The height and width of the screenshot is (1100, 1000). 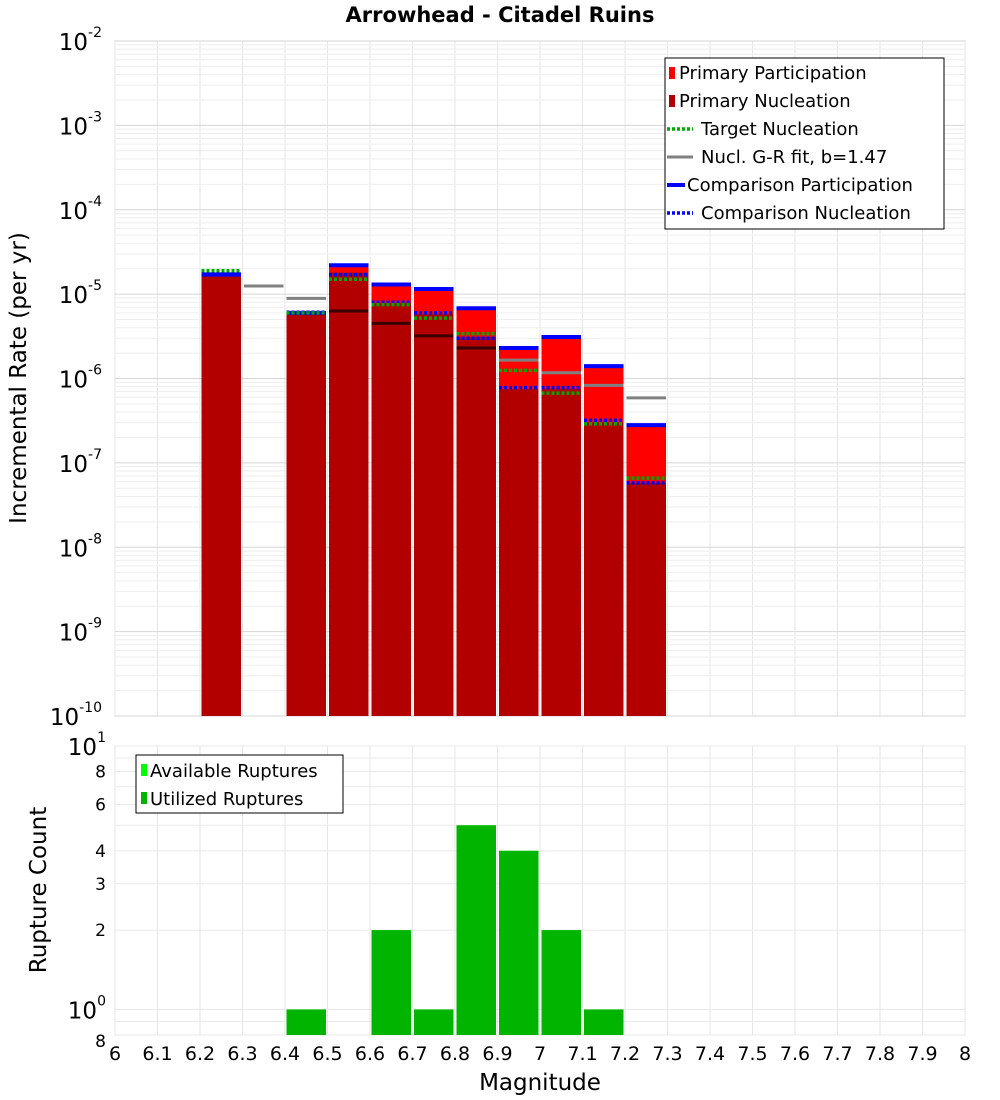 What do you see at coordinates (455, 930) in the screenshot?
I see `bottom-bars` at bounding box center [455, 930].